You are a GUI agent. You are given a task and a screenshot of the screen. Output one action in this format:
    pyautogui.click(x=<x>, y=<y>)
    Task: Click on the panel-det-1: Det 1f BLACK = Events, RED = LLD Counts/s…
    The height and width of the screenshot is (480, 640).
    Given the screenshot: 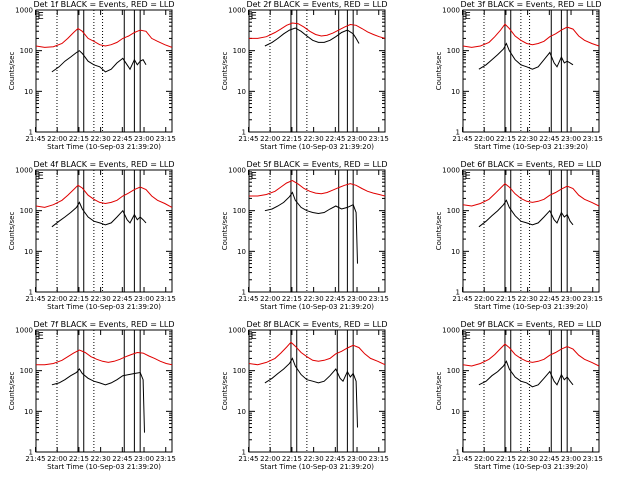 What is the action you would take?
    pyautogui.click(x=92, y=75)
    